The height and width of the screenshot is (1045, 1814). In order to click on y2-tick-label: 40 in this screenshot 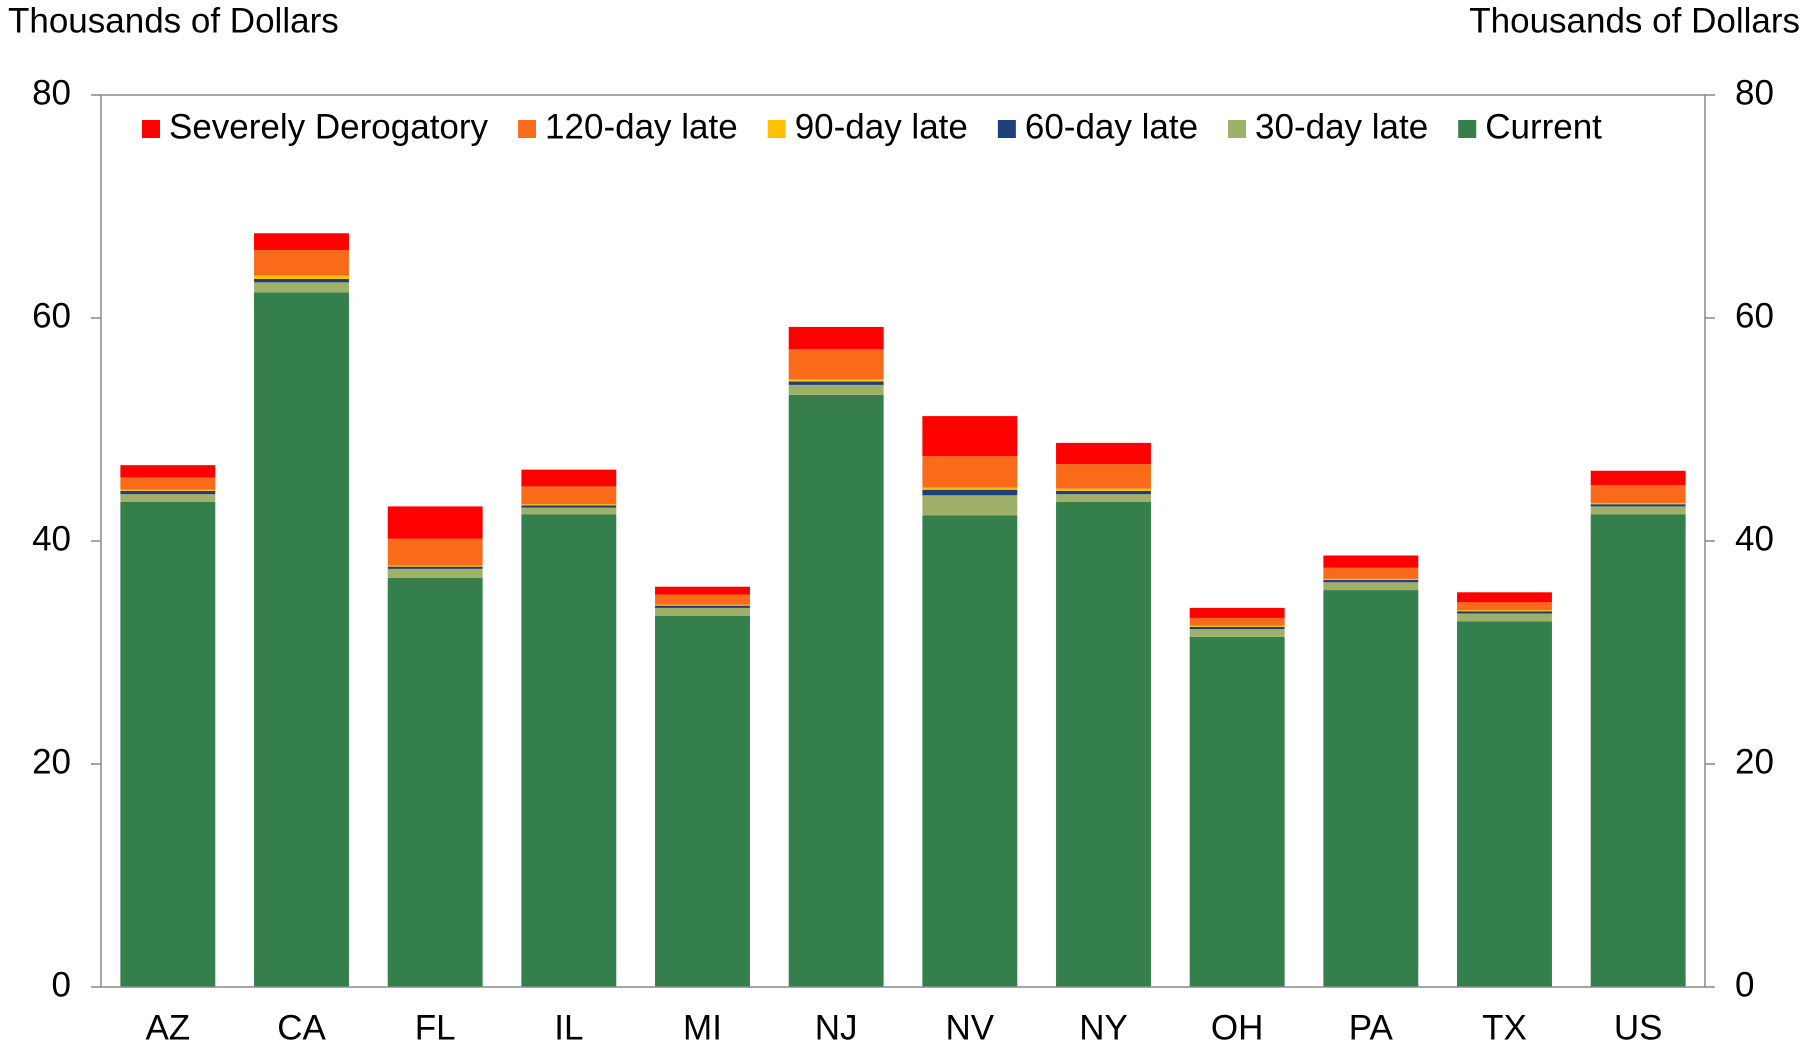, I will do `click(1754, 538)`.